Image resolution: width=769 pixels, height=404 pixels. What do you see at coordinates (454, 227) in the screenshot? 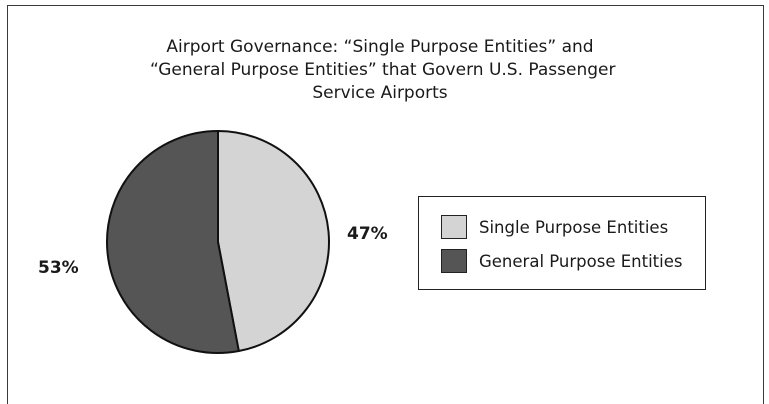
I see `legend-swatch-single-purpose` at bounding box center [454, 227].